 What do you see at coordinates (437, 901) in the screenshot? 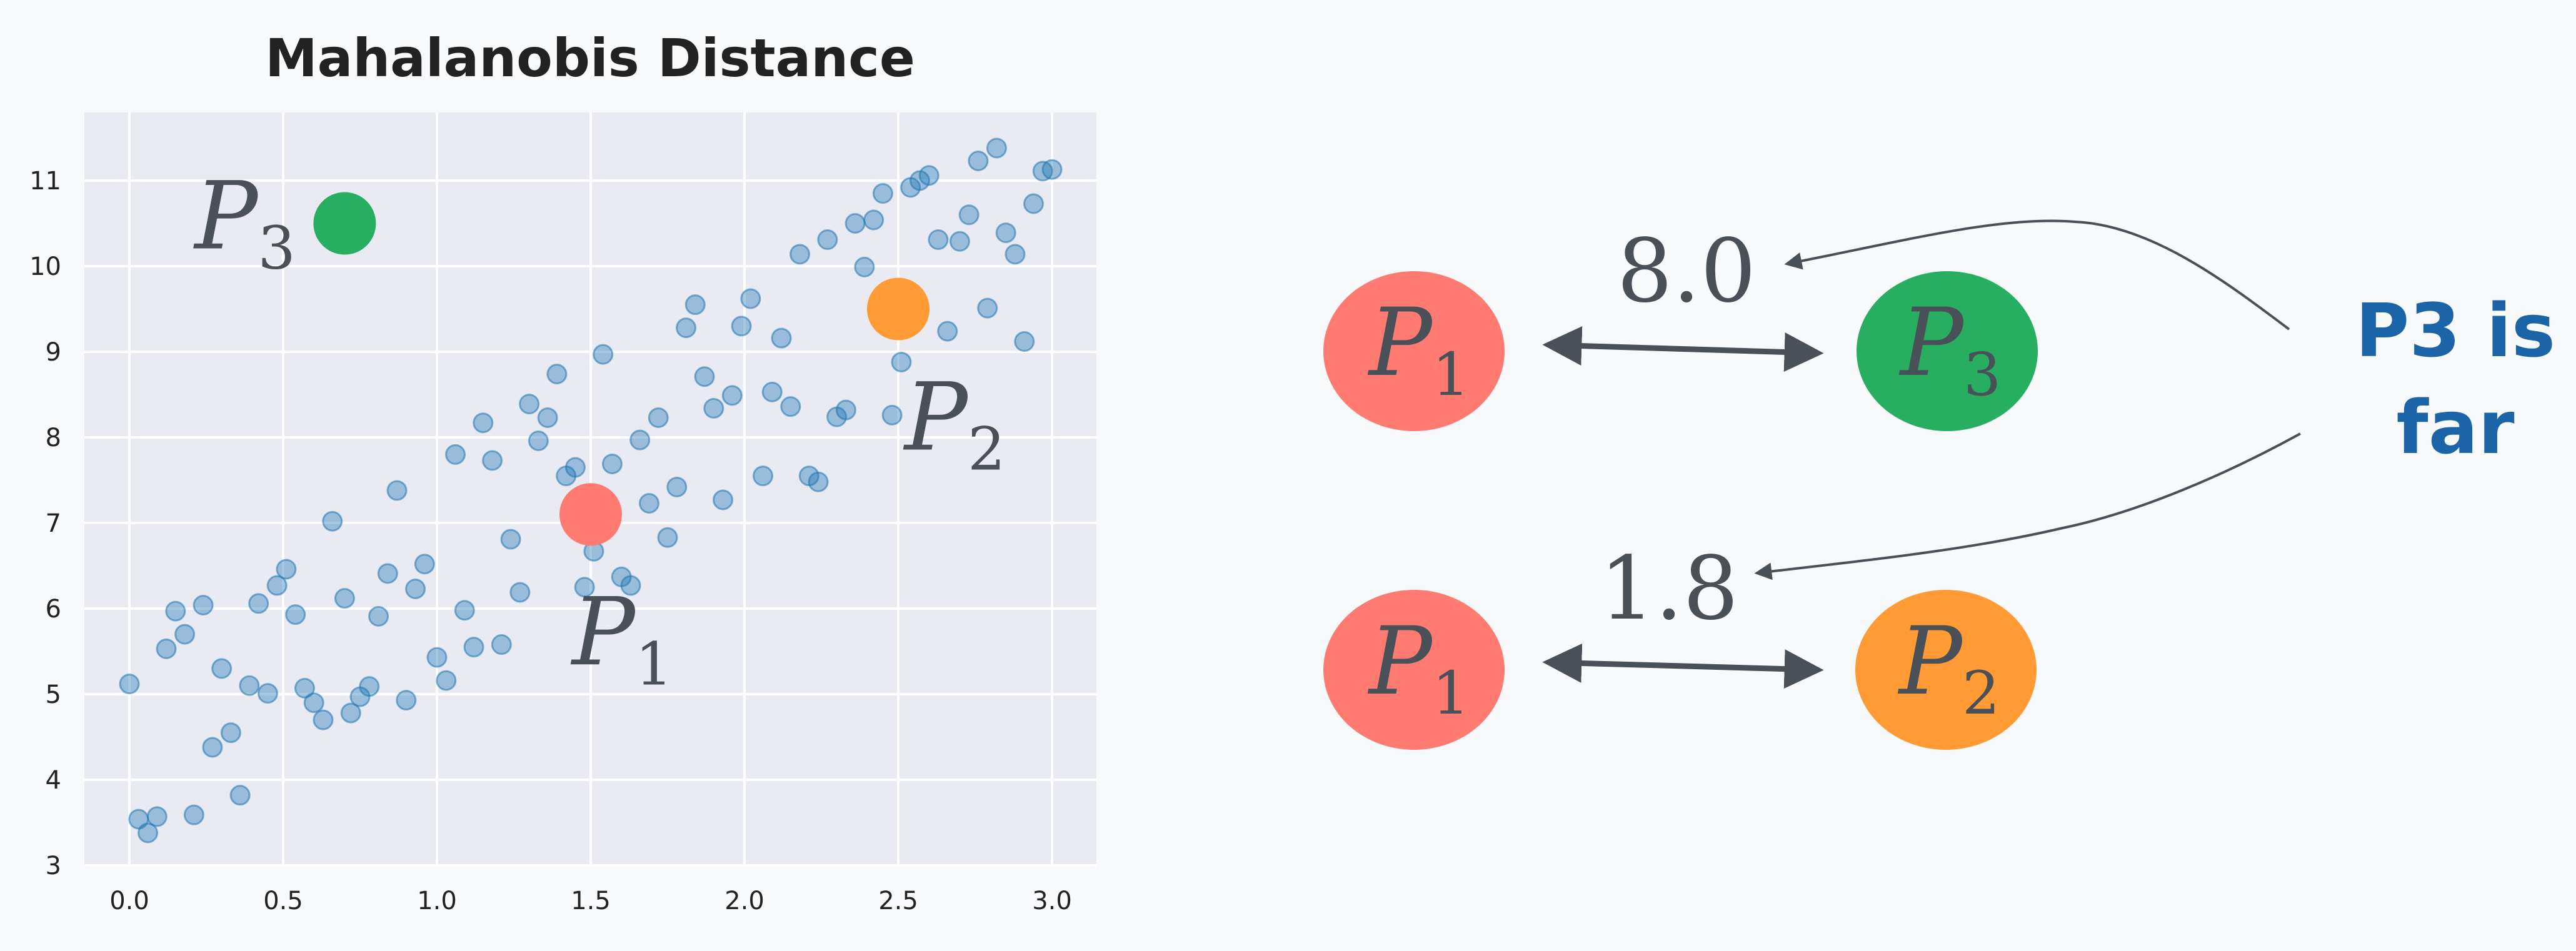
I see `x-tick-label: 1.0` at bounding box center [437, 901].